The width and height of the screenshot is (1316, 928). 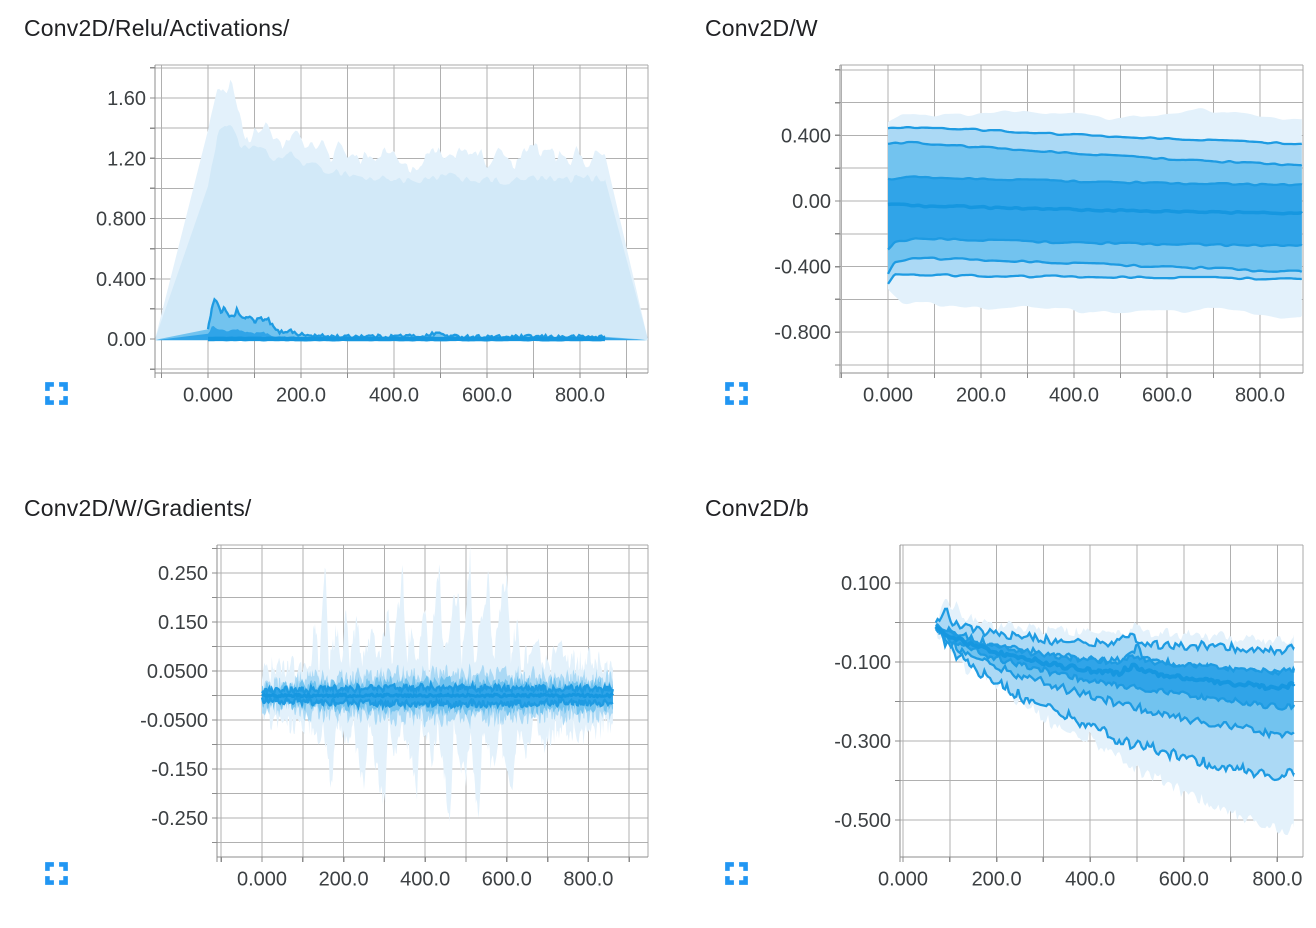 I want to click on weights-plot-area, so click(x=1071, y=219).